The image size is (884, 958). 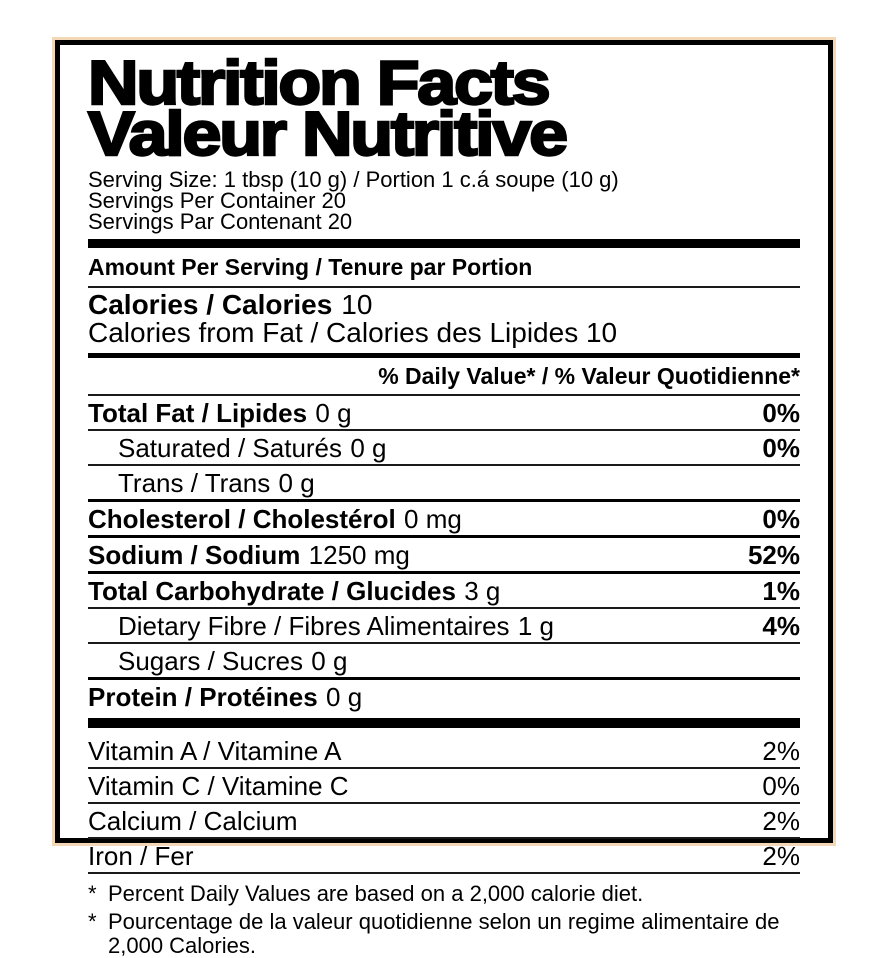 I want to click on label-title: Nutrition Facts Valeur Nutritive, so click(x=443, y=109).